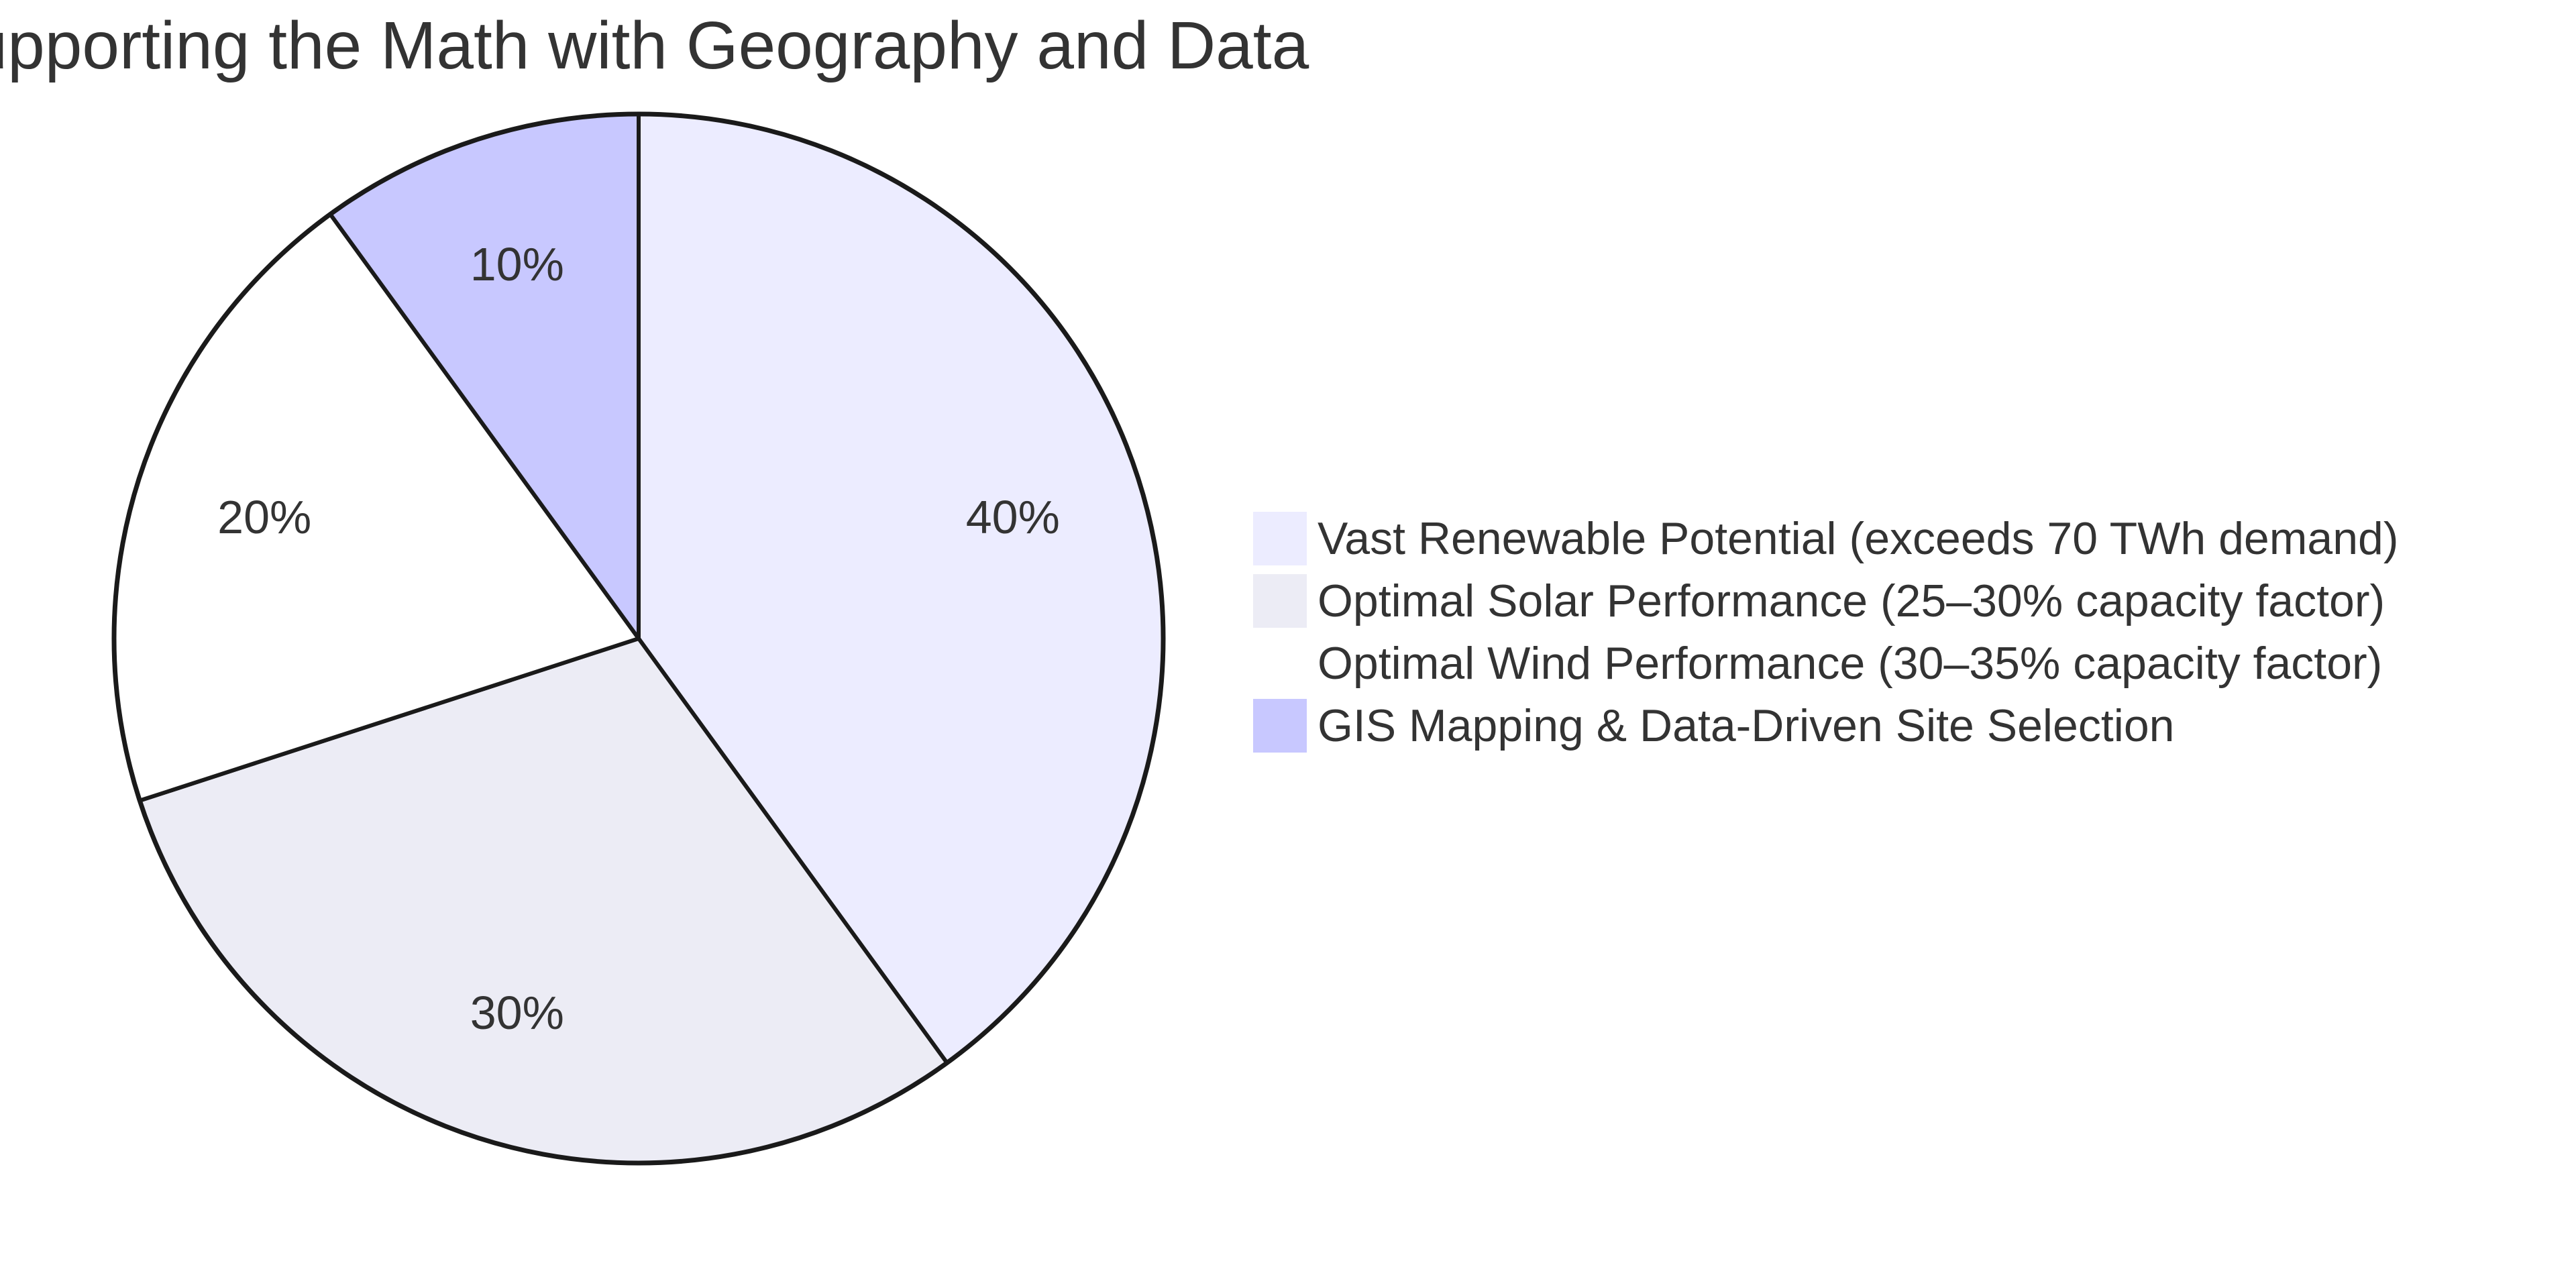 The image size is (2576, 1267). I want to click on slice-label-optimal-wind-performance-30-35-capacity-factor: 20%, so click(264, 517).